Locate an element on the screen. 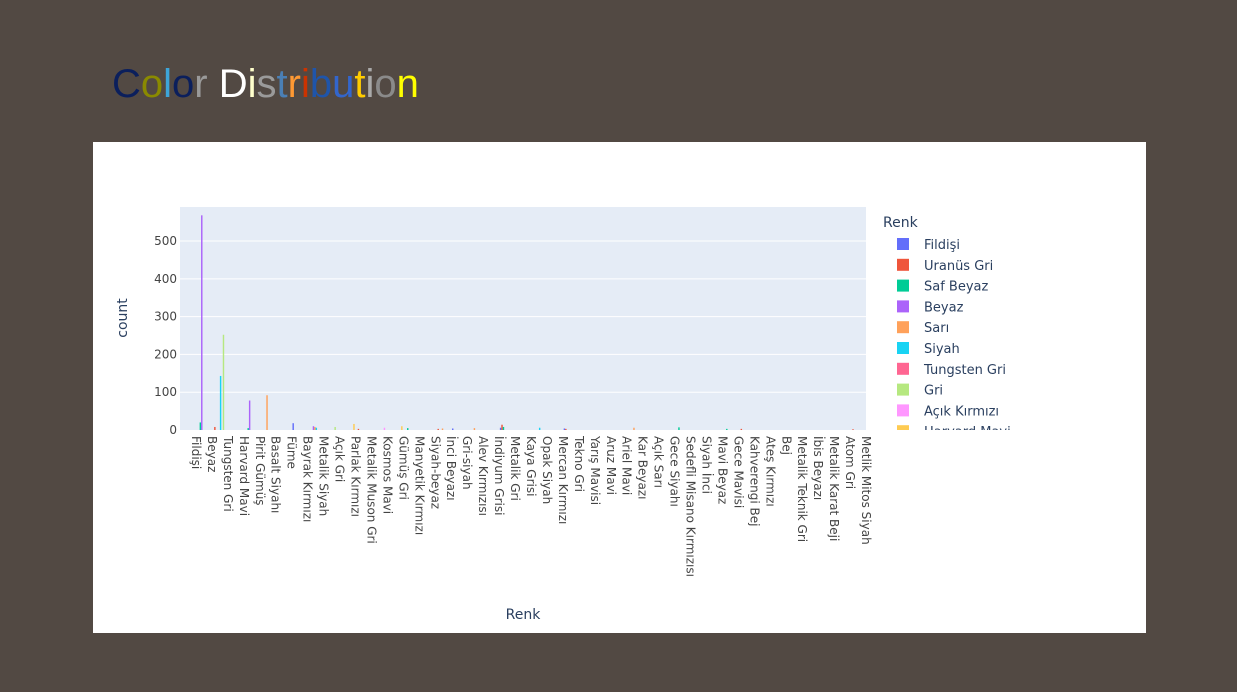 The image size is (1237, 692). x-tick-label: Mavi Beyaz is located at coordinates (722, 470).